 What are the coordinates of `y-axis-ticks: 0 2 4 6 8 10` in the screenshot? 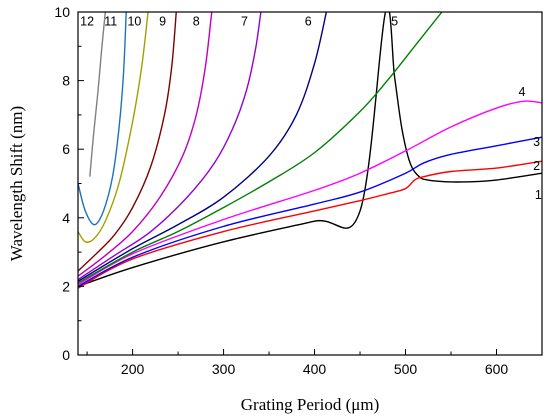 It's located at (69, 183).